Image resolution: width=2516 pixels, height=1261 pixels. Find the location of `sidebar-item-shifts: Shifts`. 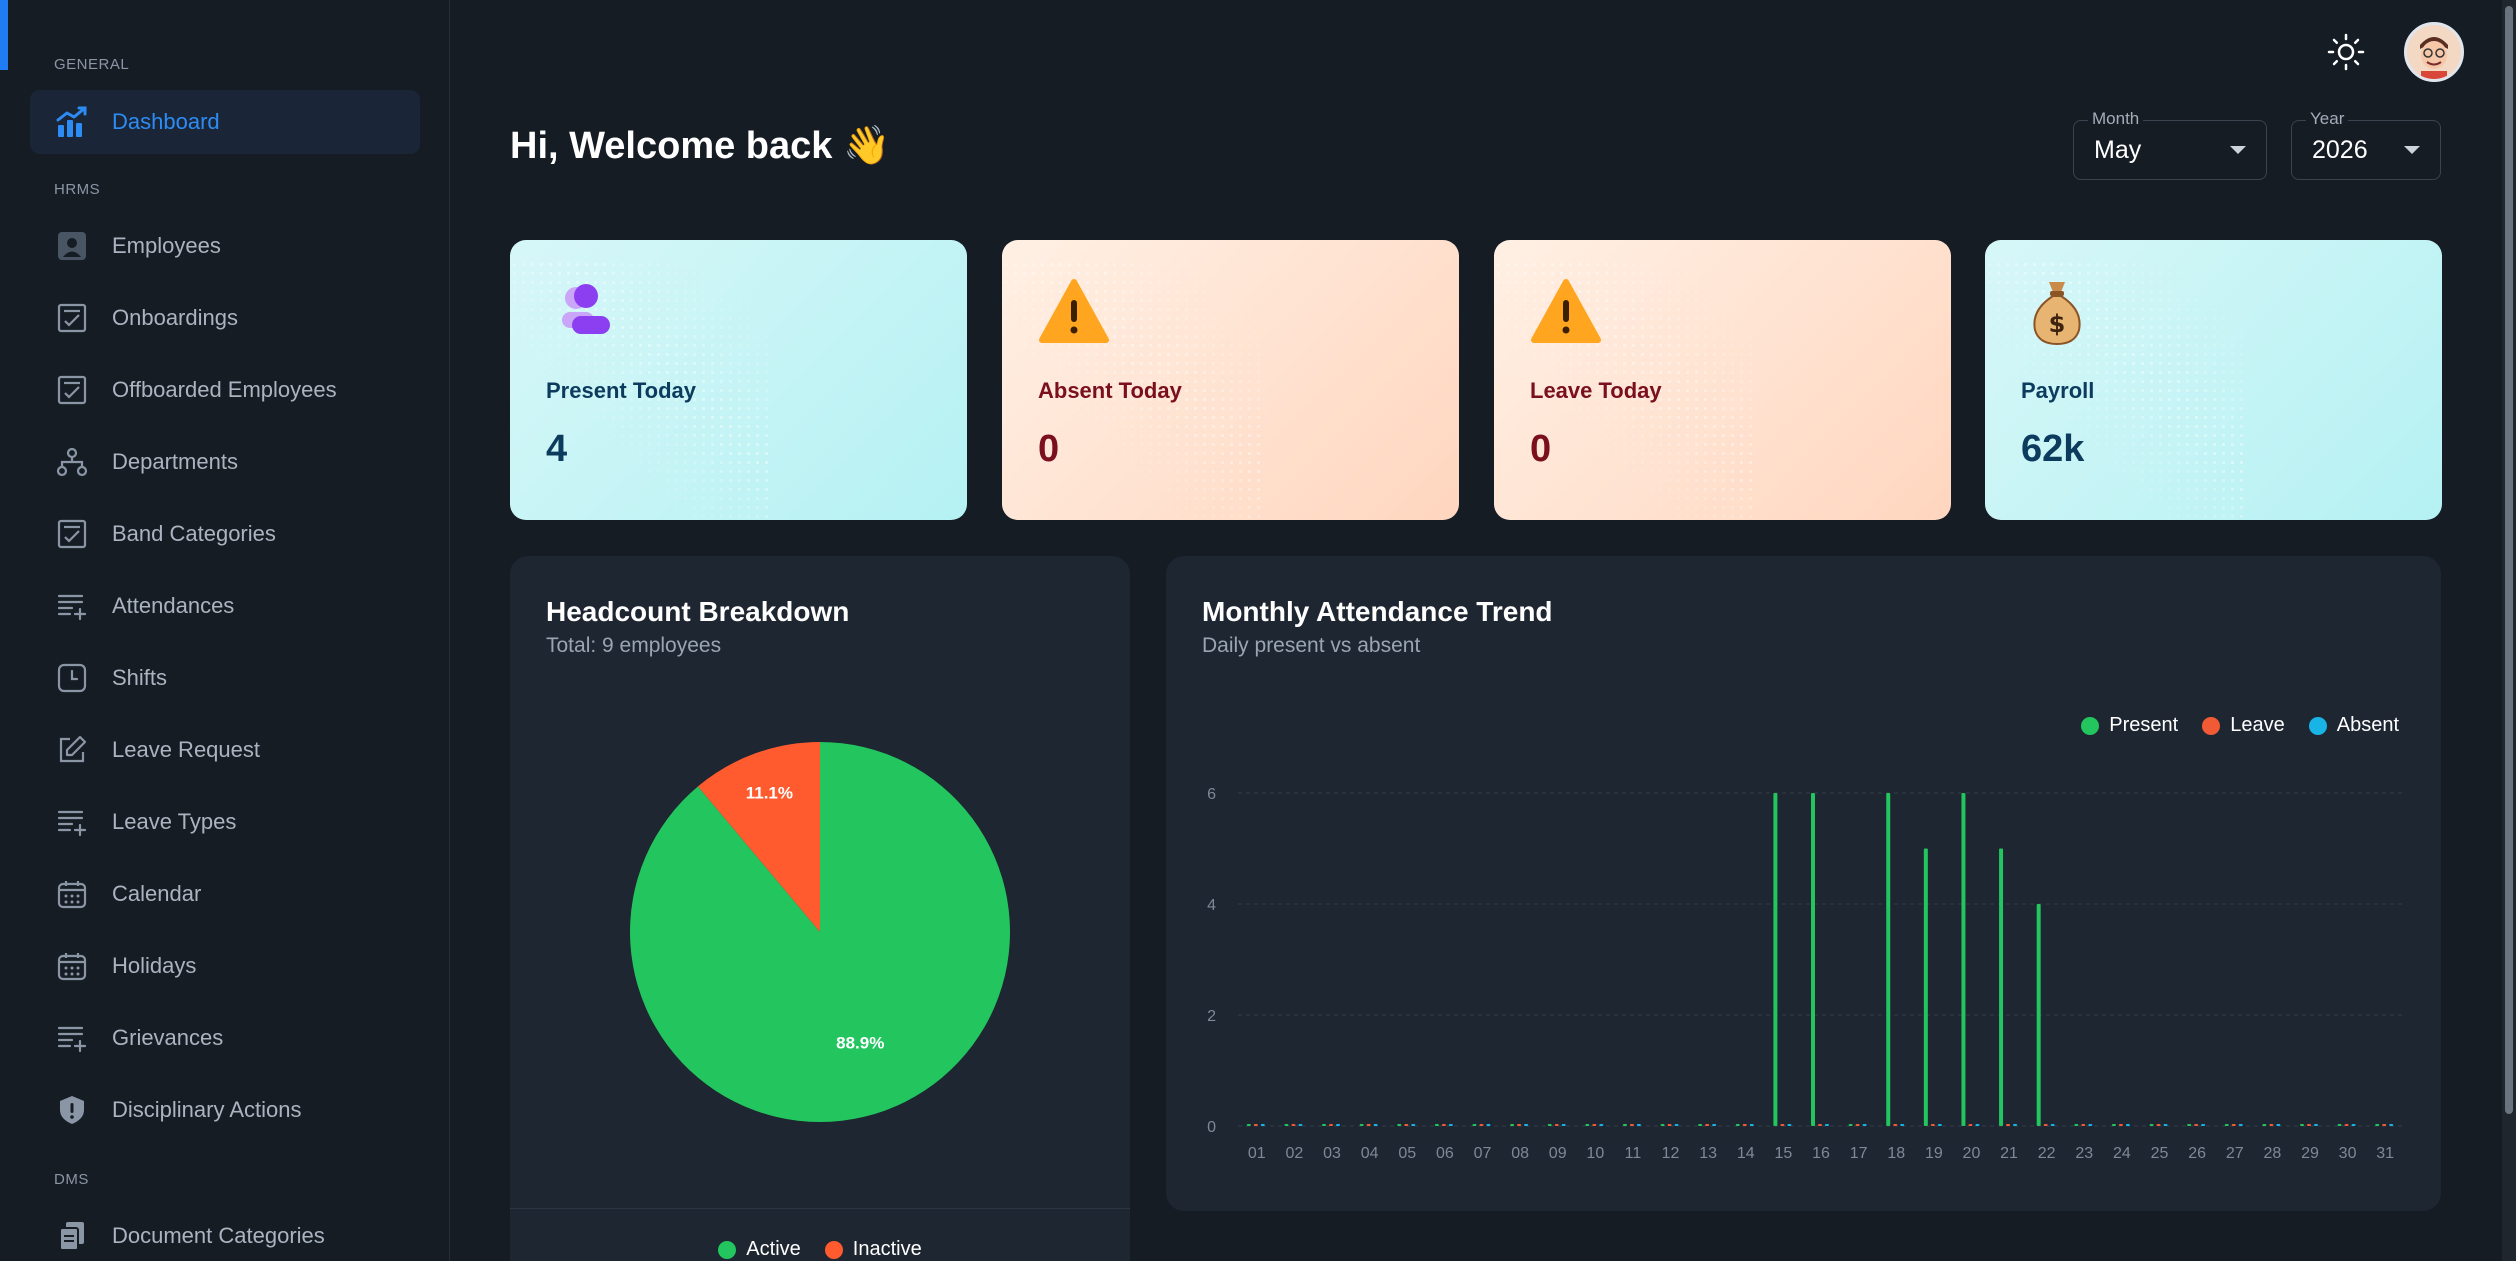

sidebar-item-shifts: Shifts is located at coordinates (225, 678).